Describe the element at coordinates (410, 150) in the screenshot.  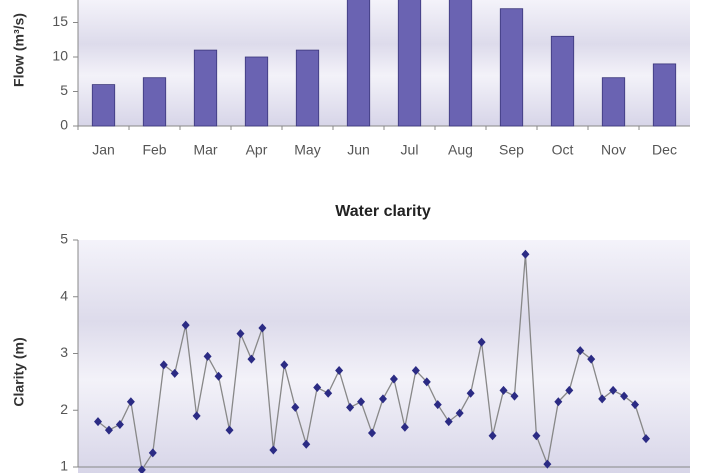
I see `x-tick-label: Jul` at that location.